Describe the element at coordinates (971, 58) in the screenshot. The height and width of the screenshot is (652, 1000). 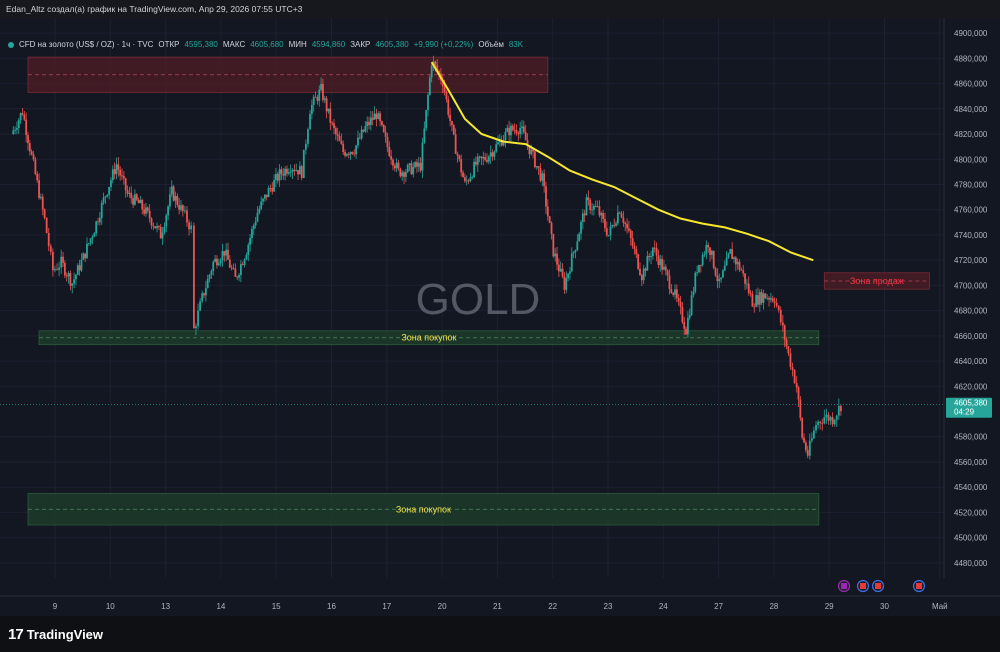
I see `price-tick-label: 4880,000` at that location.